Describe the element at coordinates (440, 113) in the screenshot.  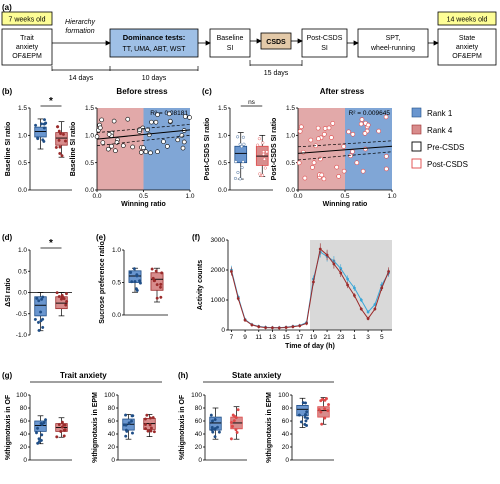
I see `legend-rank1: Rank 1` at that location.